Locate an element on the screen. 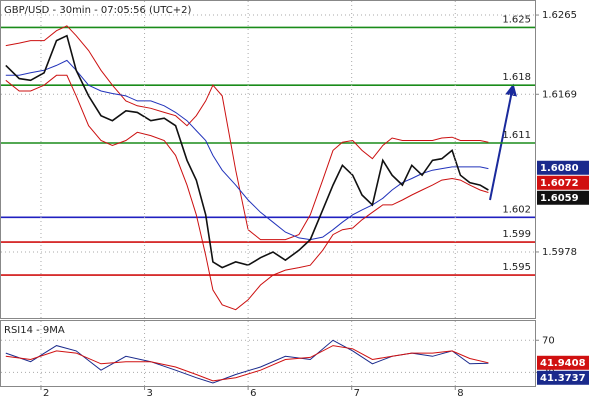 The height and width of the screenshot is (400, 590). price-box-label: 1.6072 is located at coordinates (559, 183).